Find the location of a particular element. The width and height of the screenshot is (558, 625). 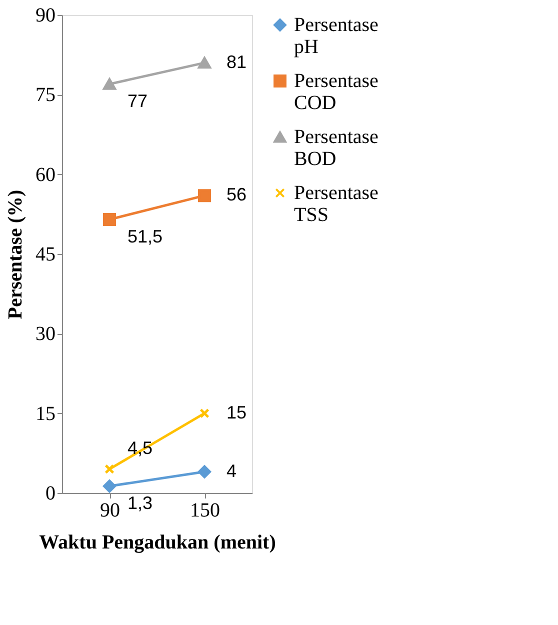

y-tick-label: 45 is located at coordinates (46, 255).